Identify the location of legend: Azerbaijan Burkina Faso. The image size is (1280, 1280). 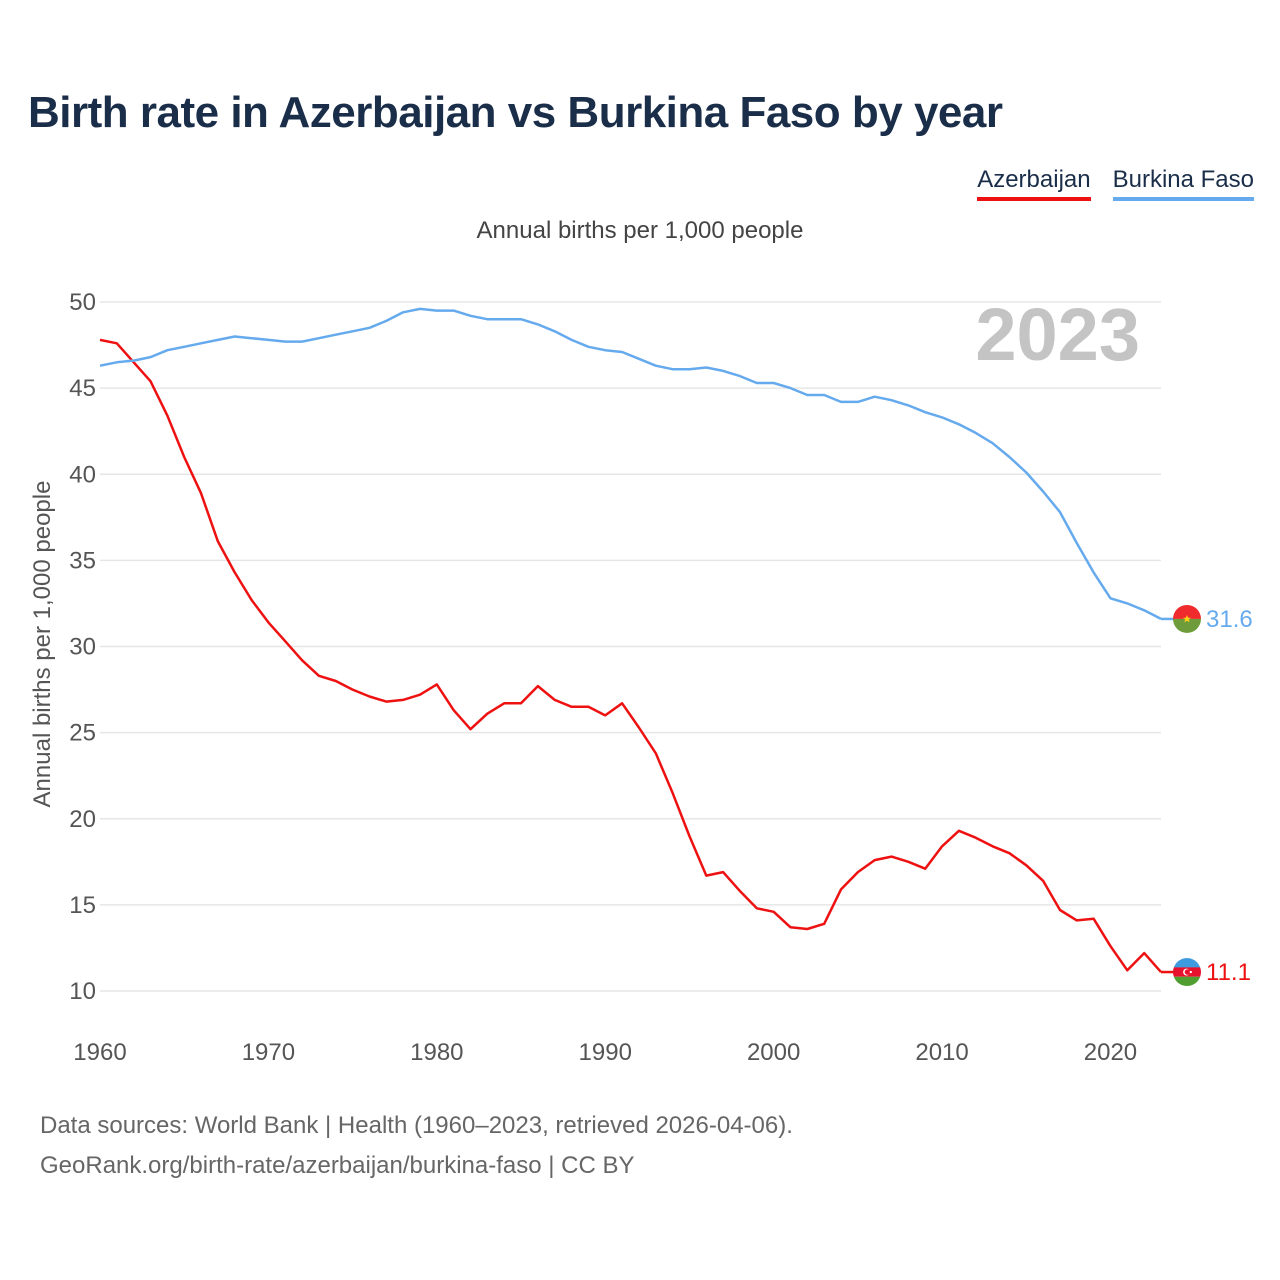
(1115, 183).